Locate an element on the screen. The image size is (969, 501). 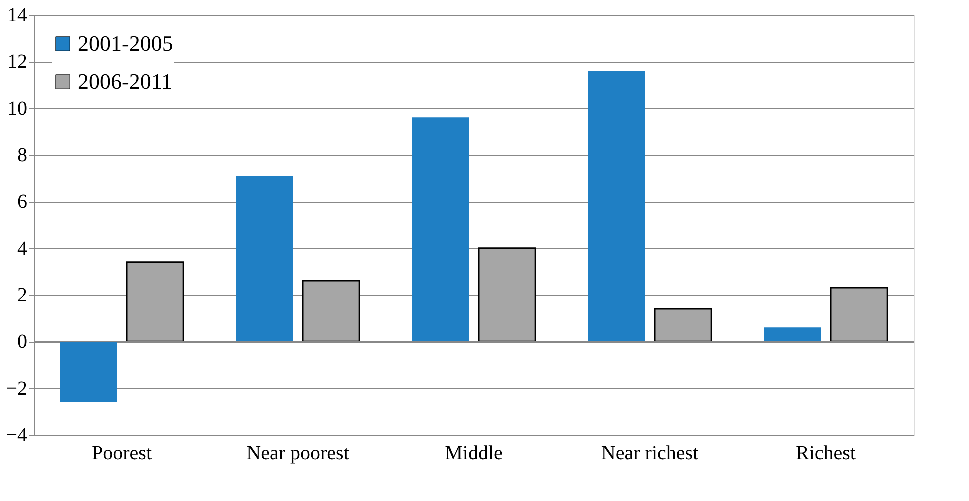
y-tick-label: 10 is located at coordinates (18, 109).